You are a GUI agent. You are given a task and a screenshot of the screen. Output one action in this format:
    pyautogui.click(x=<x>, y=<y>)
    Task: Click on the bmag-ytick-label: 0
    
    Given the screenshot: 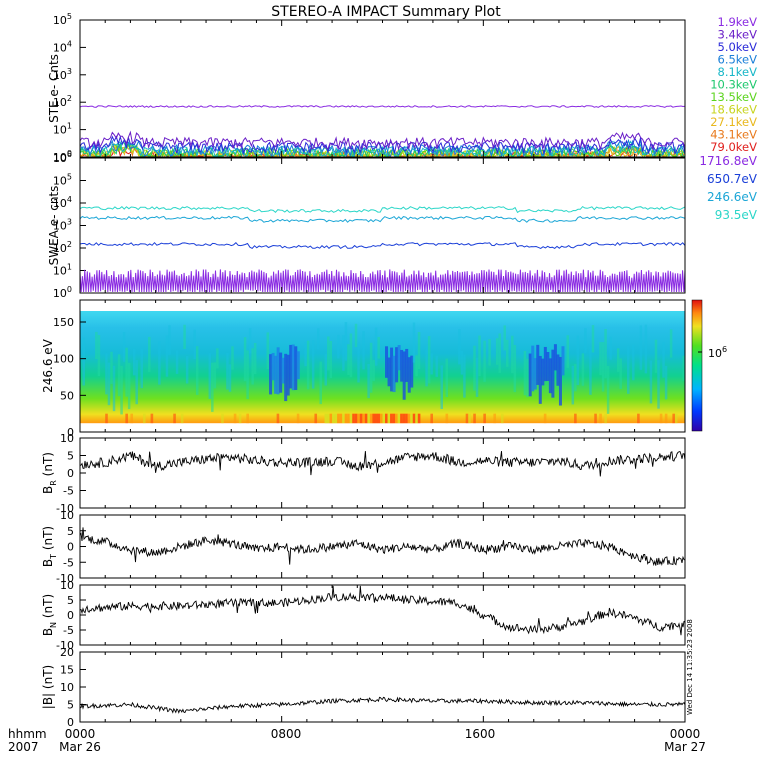 What is the action you would take?
    pyautogui.click(x=70, y=722)
    